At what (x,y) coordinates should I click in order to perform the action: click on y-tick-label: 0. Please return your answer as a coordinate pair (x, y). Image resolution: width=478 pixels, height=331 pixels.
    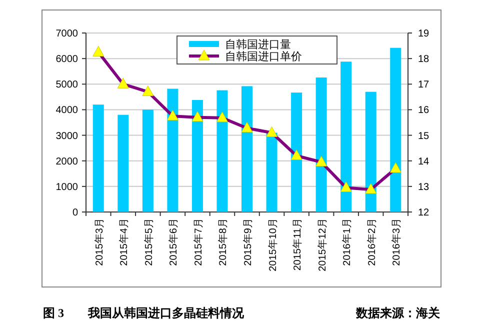
    Looking at the image, I should click on (75, 213).